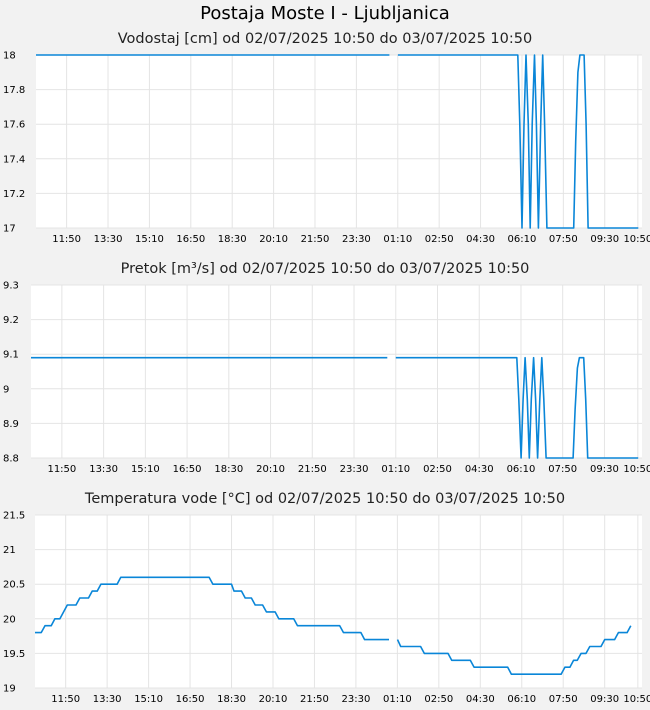 Image resolution: width=650 pixels, height=710 pixels. I want to click on y-tick-label: 19, so click(9, 689).